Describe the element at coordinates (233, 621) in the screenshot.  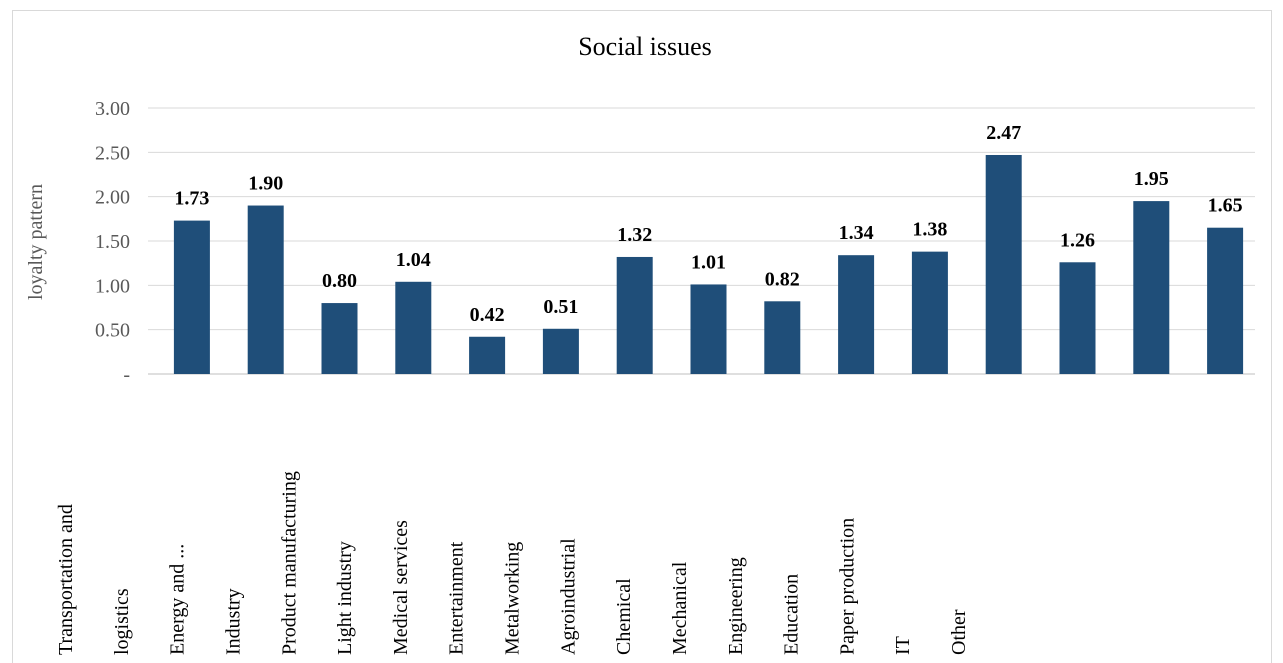
I see `x-tick-label: Industry` at that location.